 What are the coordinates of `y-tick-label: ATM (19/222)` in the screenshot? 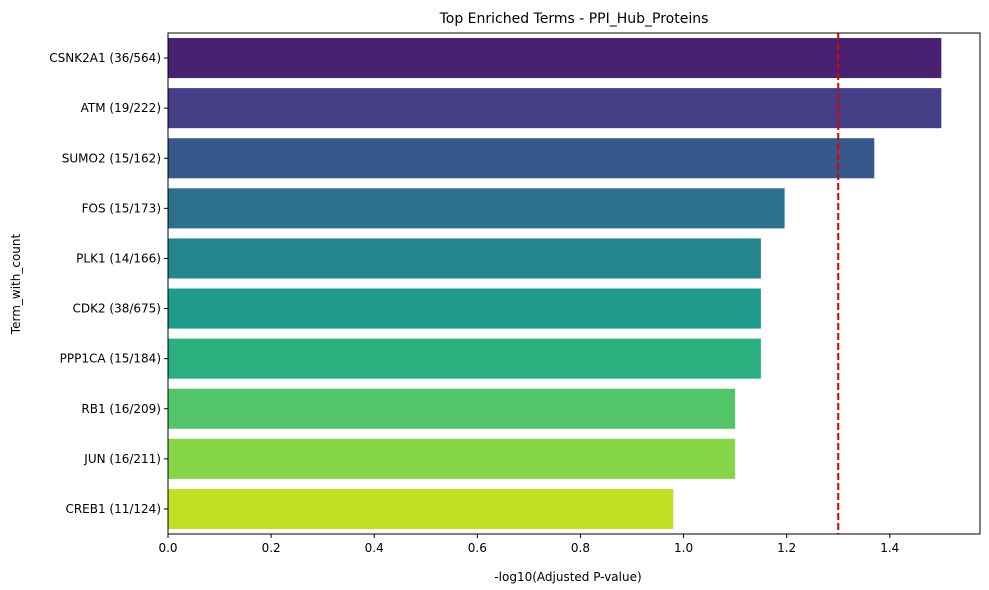 It's located at (121, 108).